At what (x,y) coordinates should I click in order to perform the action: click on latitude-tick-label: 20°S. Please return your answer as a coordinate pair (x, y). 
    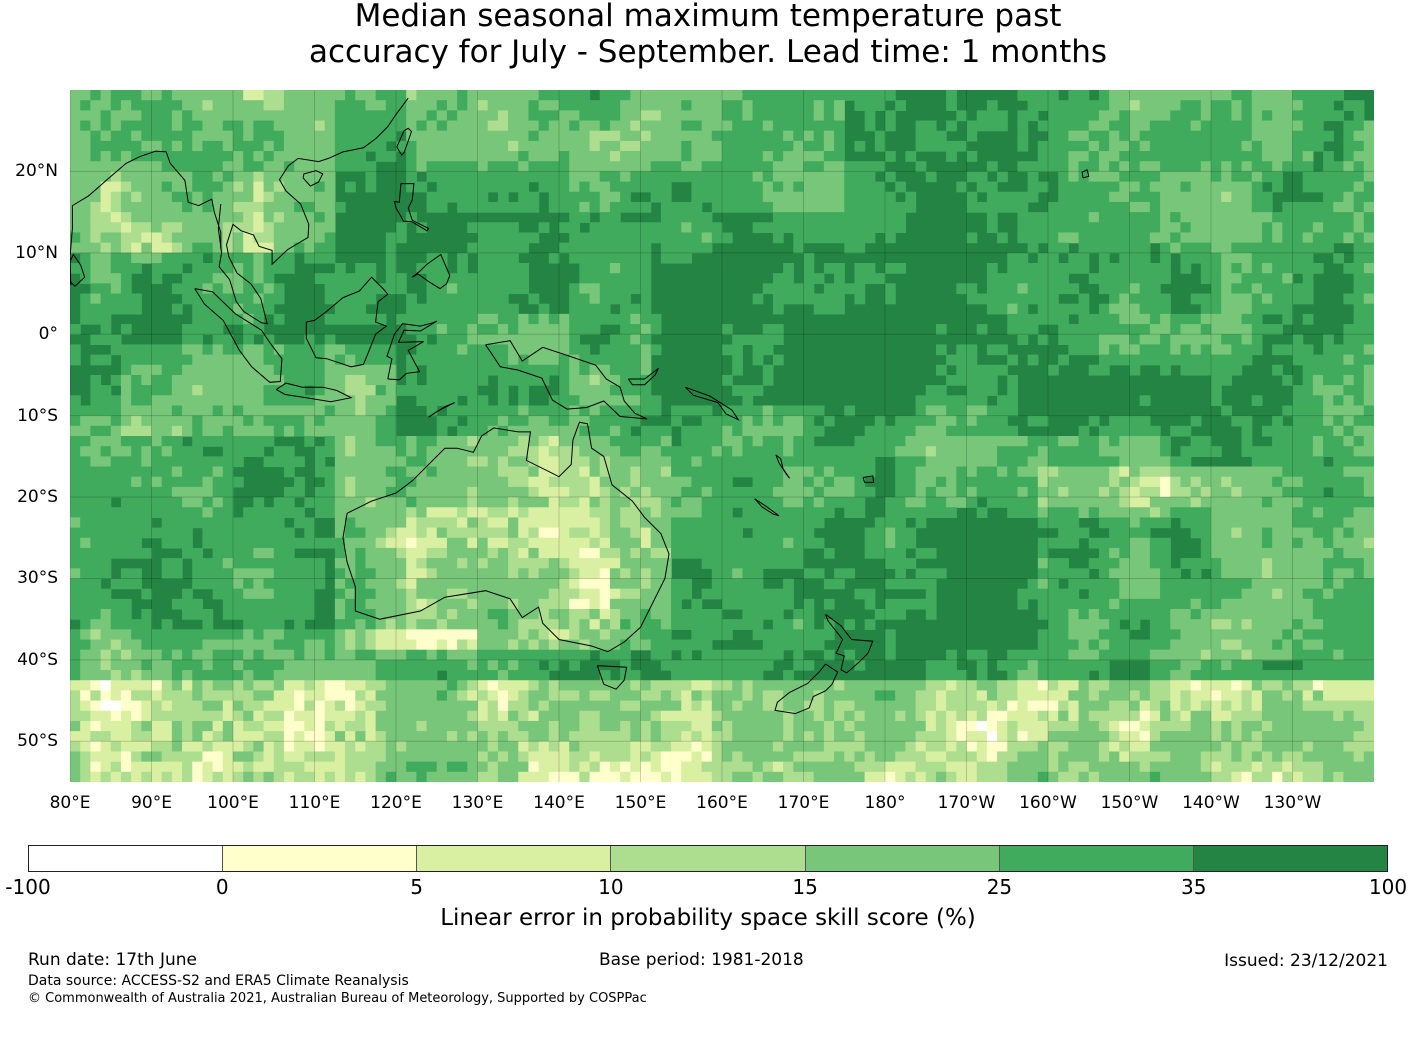
    Looking at the image, I should click on (37, 497).